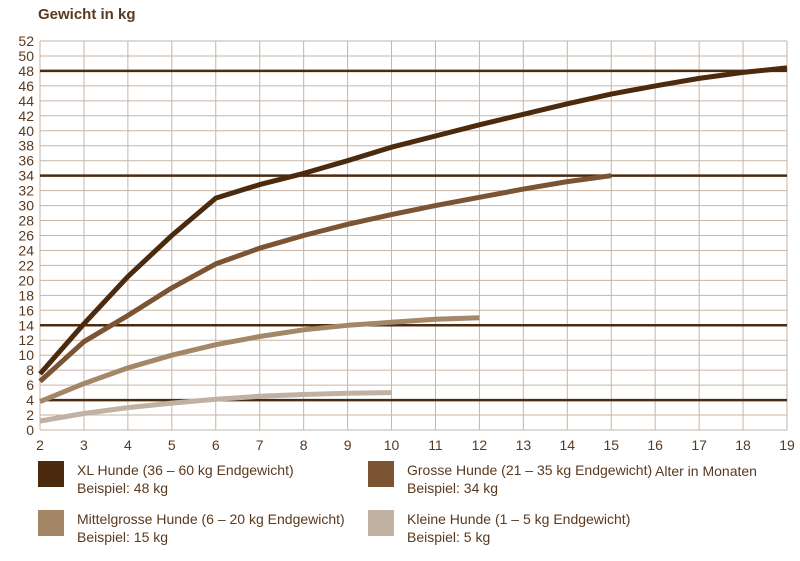 Image resolution: width=800 pixels, height=561 pixels. I want to click on x-tick-label: 13, so click(524, 445).